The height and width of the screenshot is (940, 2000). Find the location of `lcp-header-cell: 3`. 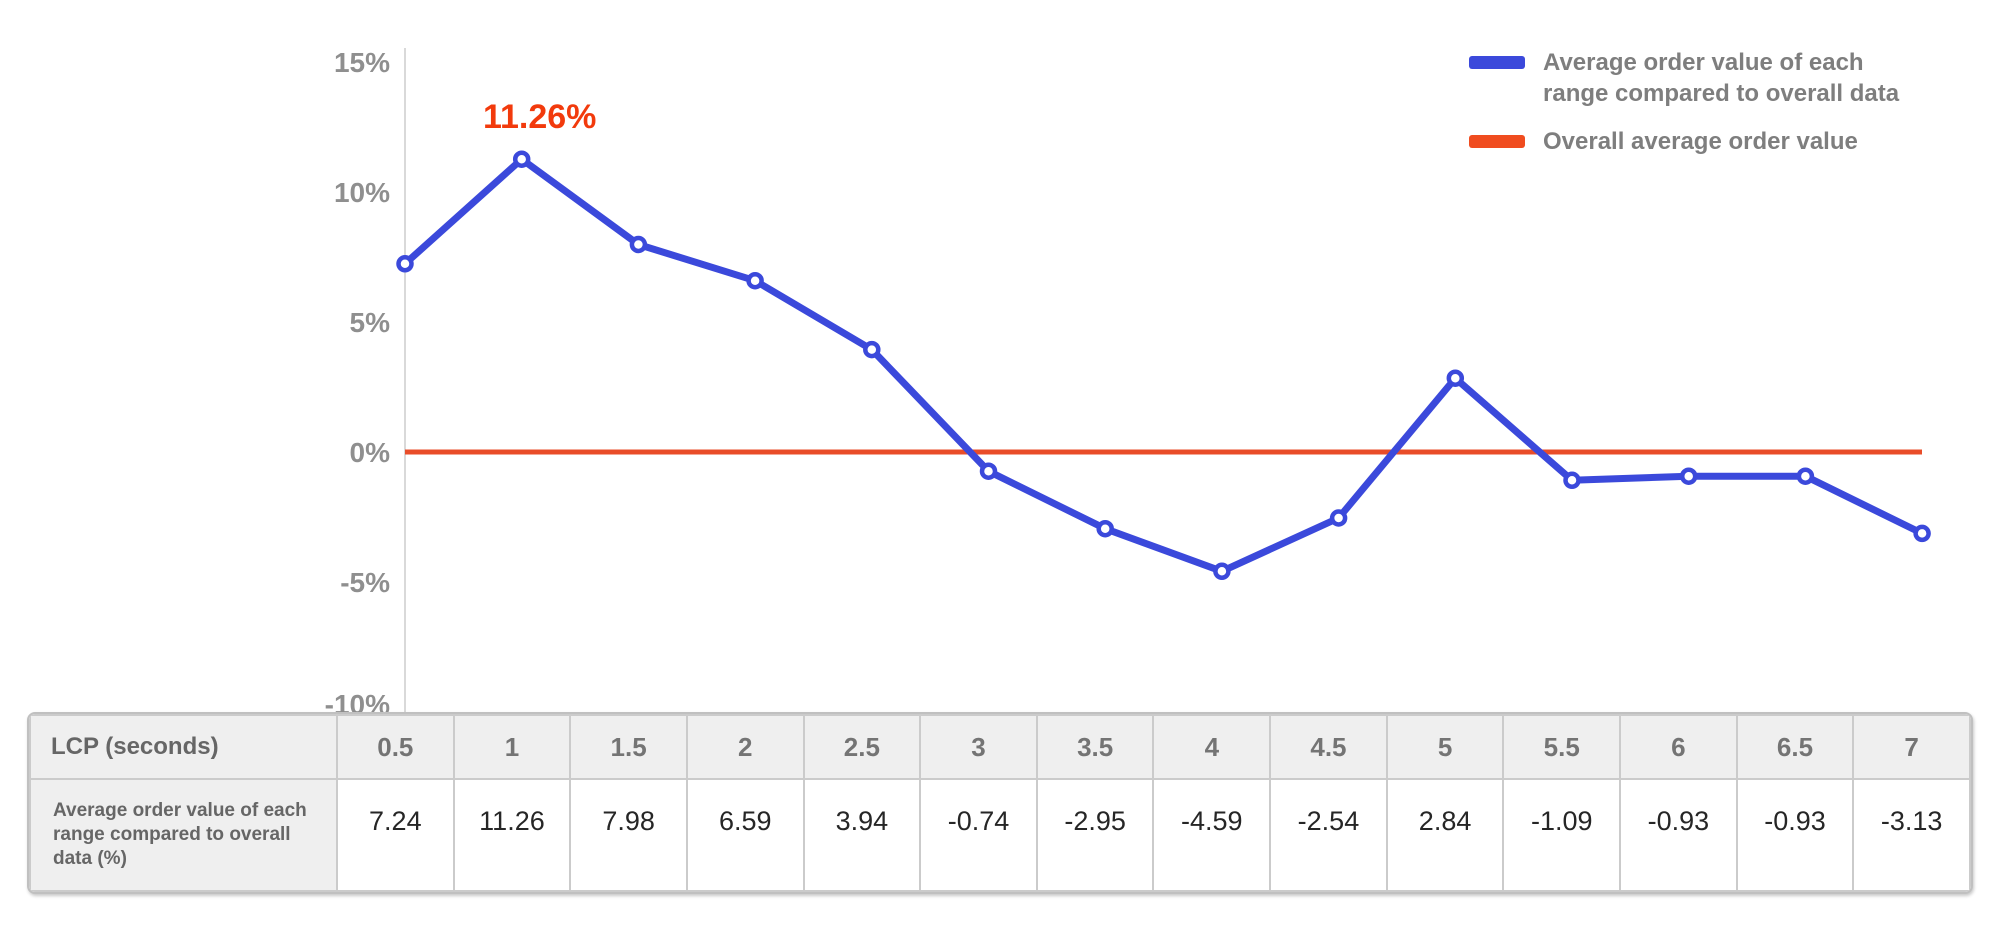

lcp-header-cell: 3 is located at coordinates (978, 747).